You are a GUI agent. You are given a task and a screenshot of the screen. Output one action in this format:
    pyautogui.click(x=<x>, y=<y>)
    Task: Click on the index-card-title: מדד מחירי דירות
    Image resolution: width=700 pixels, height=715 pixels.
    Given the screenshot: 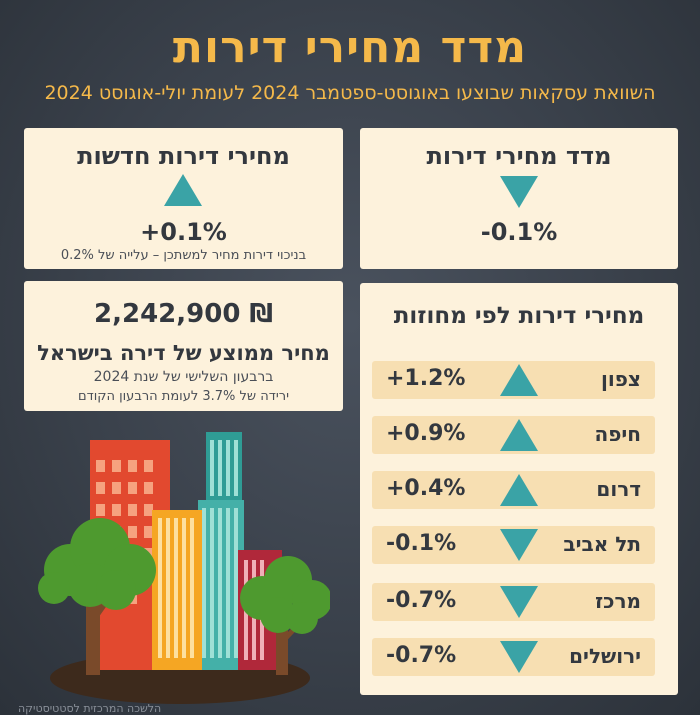 What is the action you would take?
    pyautogui.click(x=519, y=156)
    